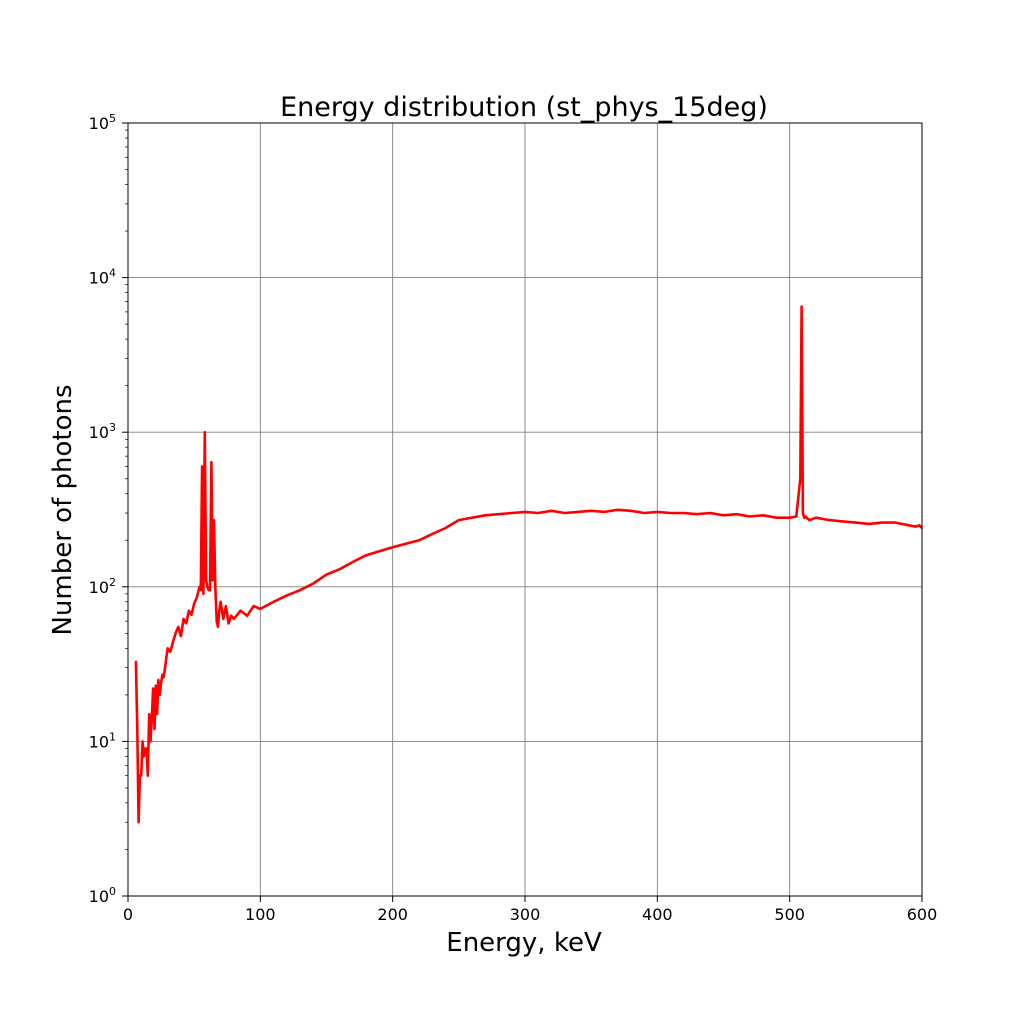 This screenshot has width=1024, height=1024. What do you see at coordinates (112, 582) in the screenshot?
I see `y-tick-exponent: 2` at bounding box center [112, 582].